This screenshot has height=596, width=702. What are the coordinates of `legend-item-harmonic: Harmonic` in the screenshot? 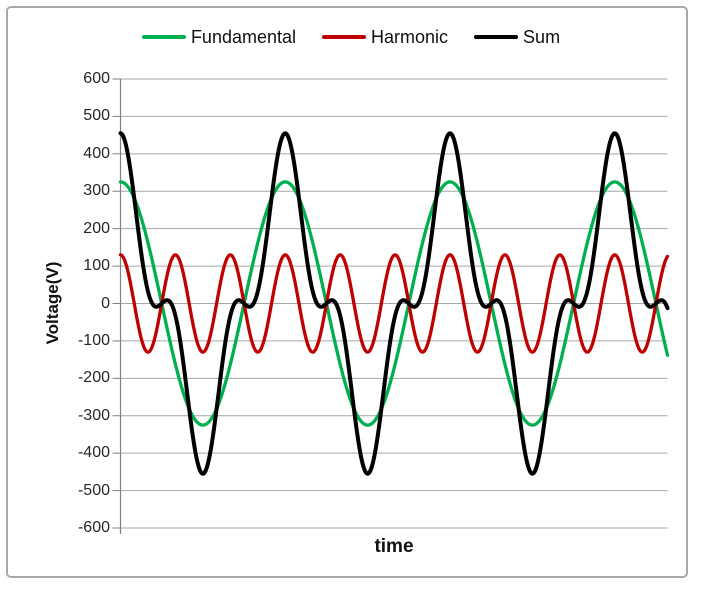 It's located at (385, 37).